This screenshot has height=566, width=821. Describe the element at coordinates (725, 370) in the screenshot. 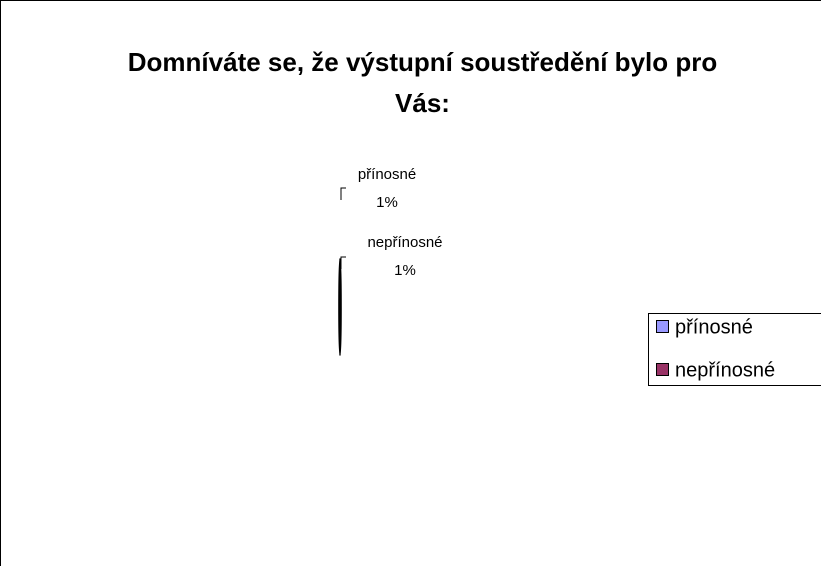

I see `legend-label: nepřínosné` at that location.